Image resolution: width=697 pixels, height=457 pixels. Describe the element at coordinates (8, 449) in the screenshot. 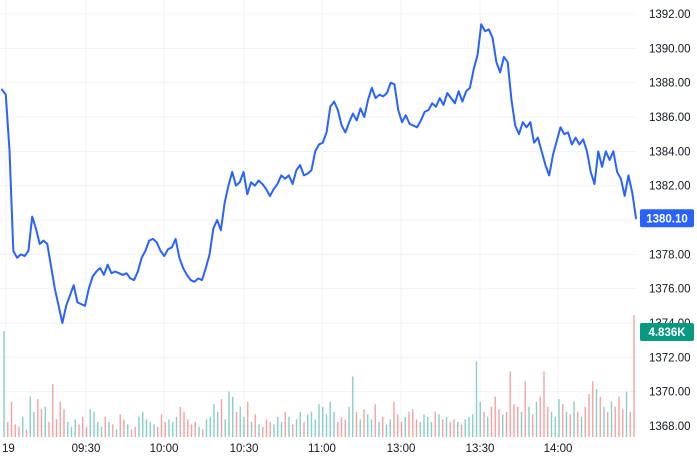

I see `x-tick-label: 19` at that location.